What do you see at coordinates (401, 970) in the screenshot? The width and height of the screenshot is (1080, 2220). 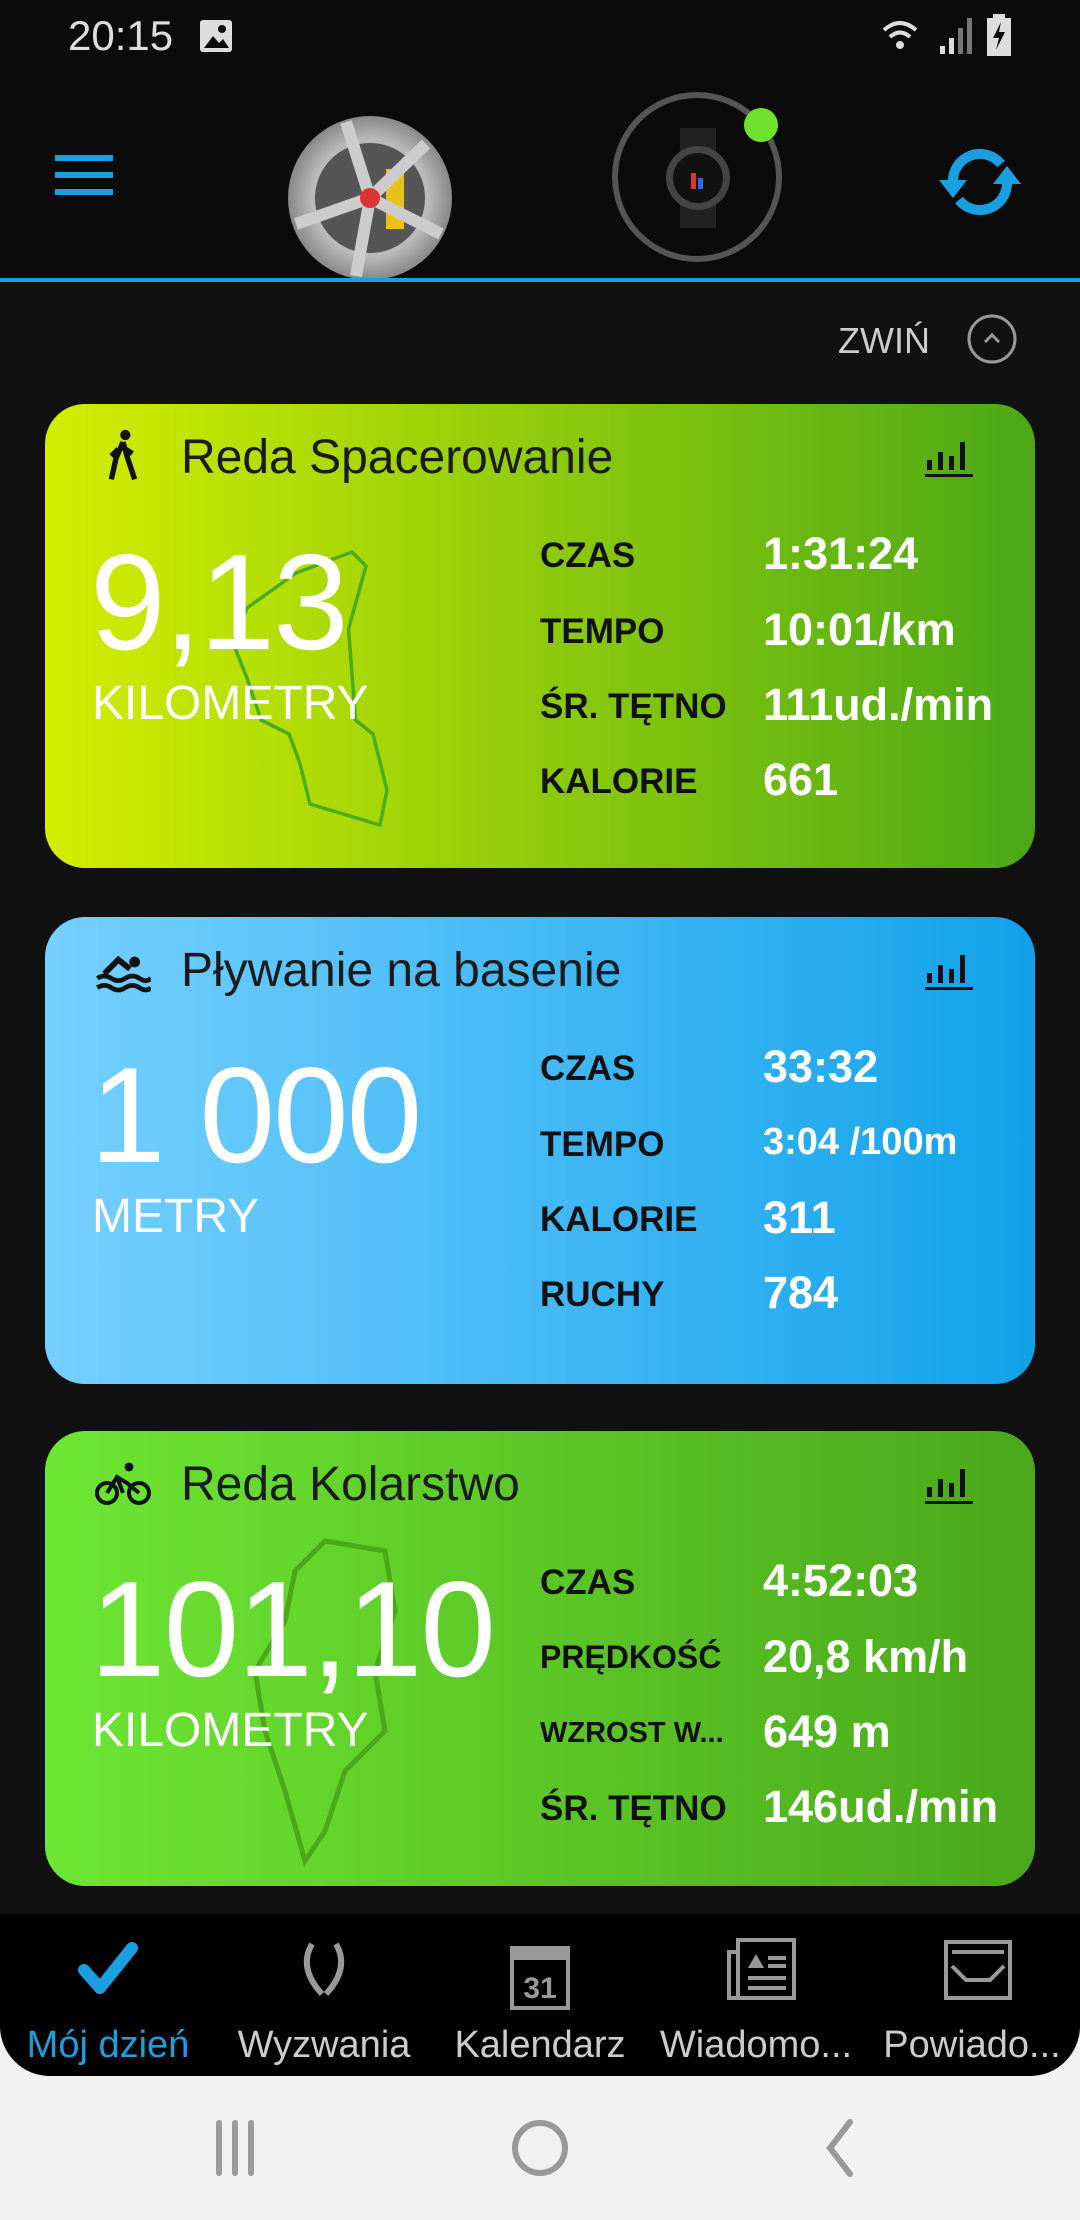 I see `activity-title: Pływanie na basenie` at bounding box center [401, 970].